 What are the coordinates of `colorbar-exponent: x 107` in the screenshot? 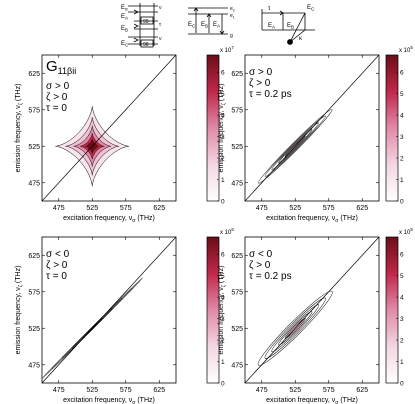 It's located at (227, 49).